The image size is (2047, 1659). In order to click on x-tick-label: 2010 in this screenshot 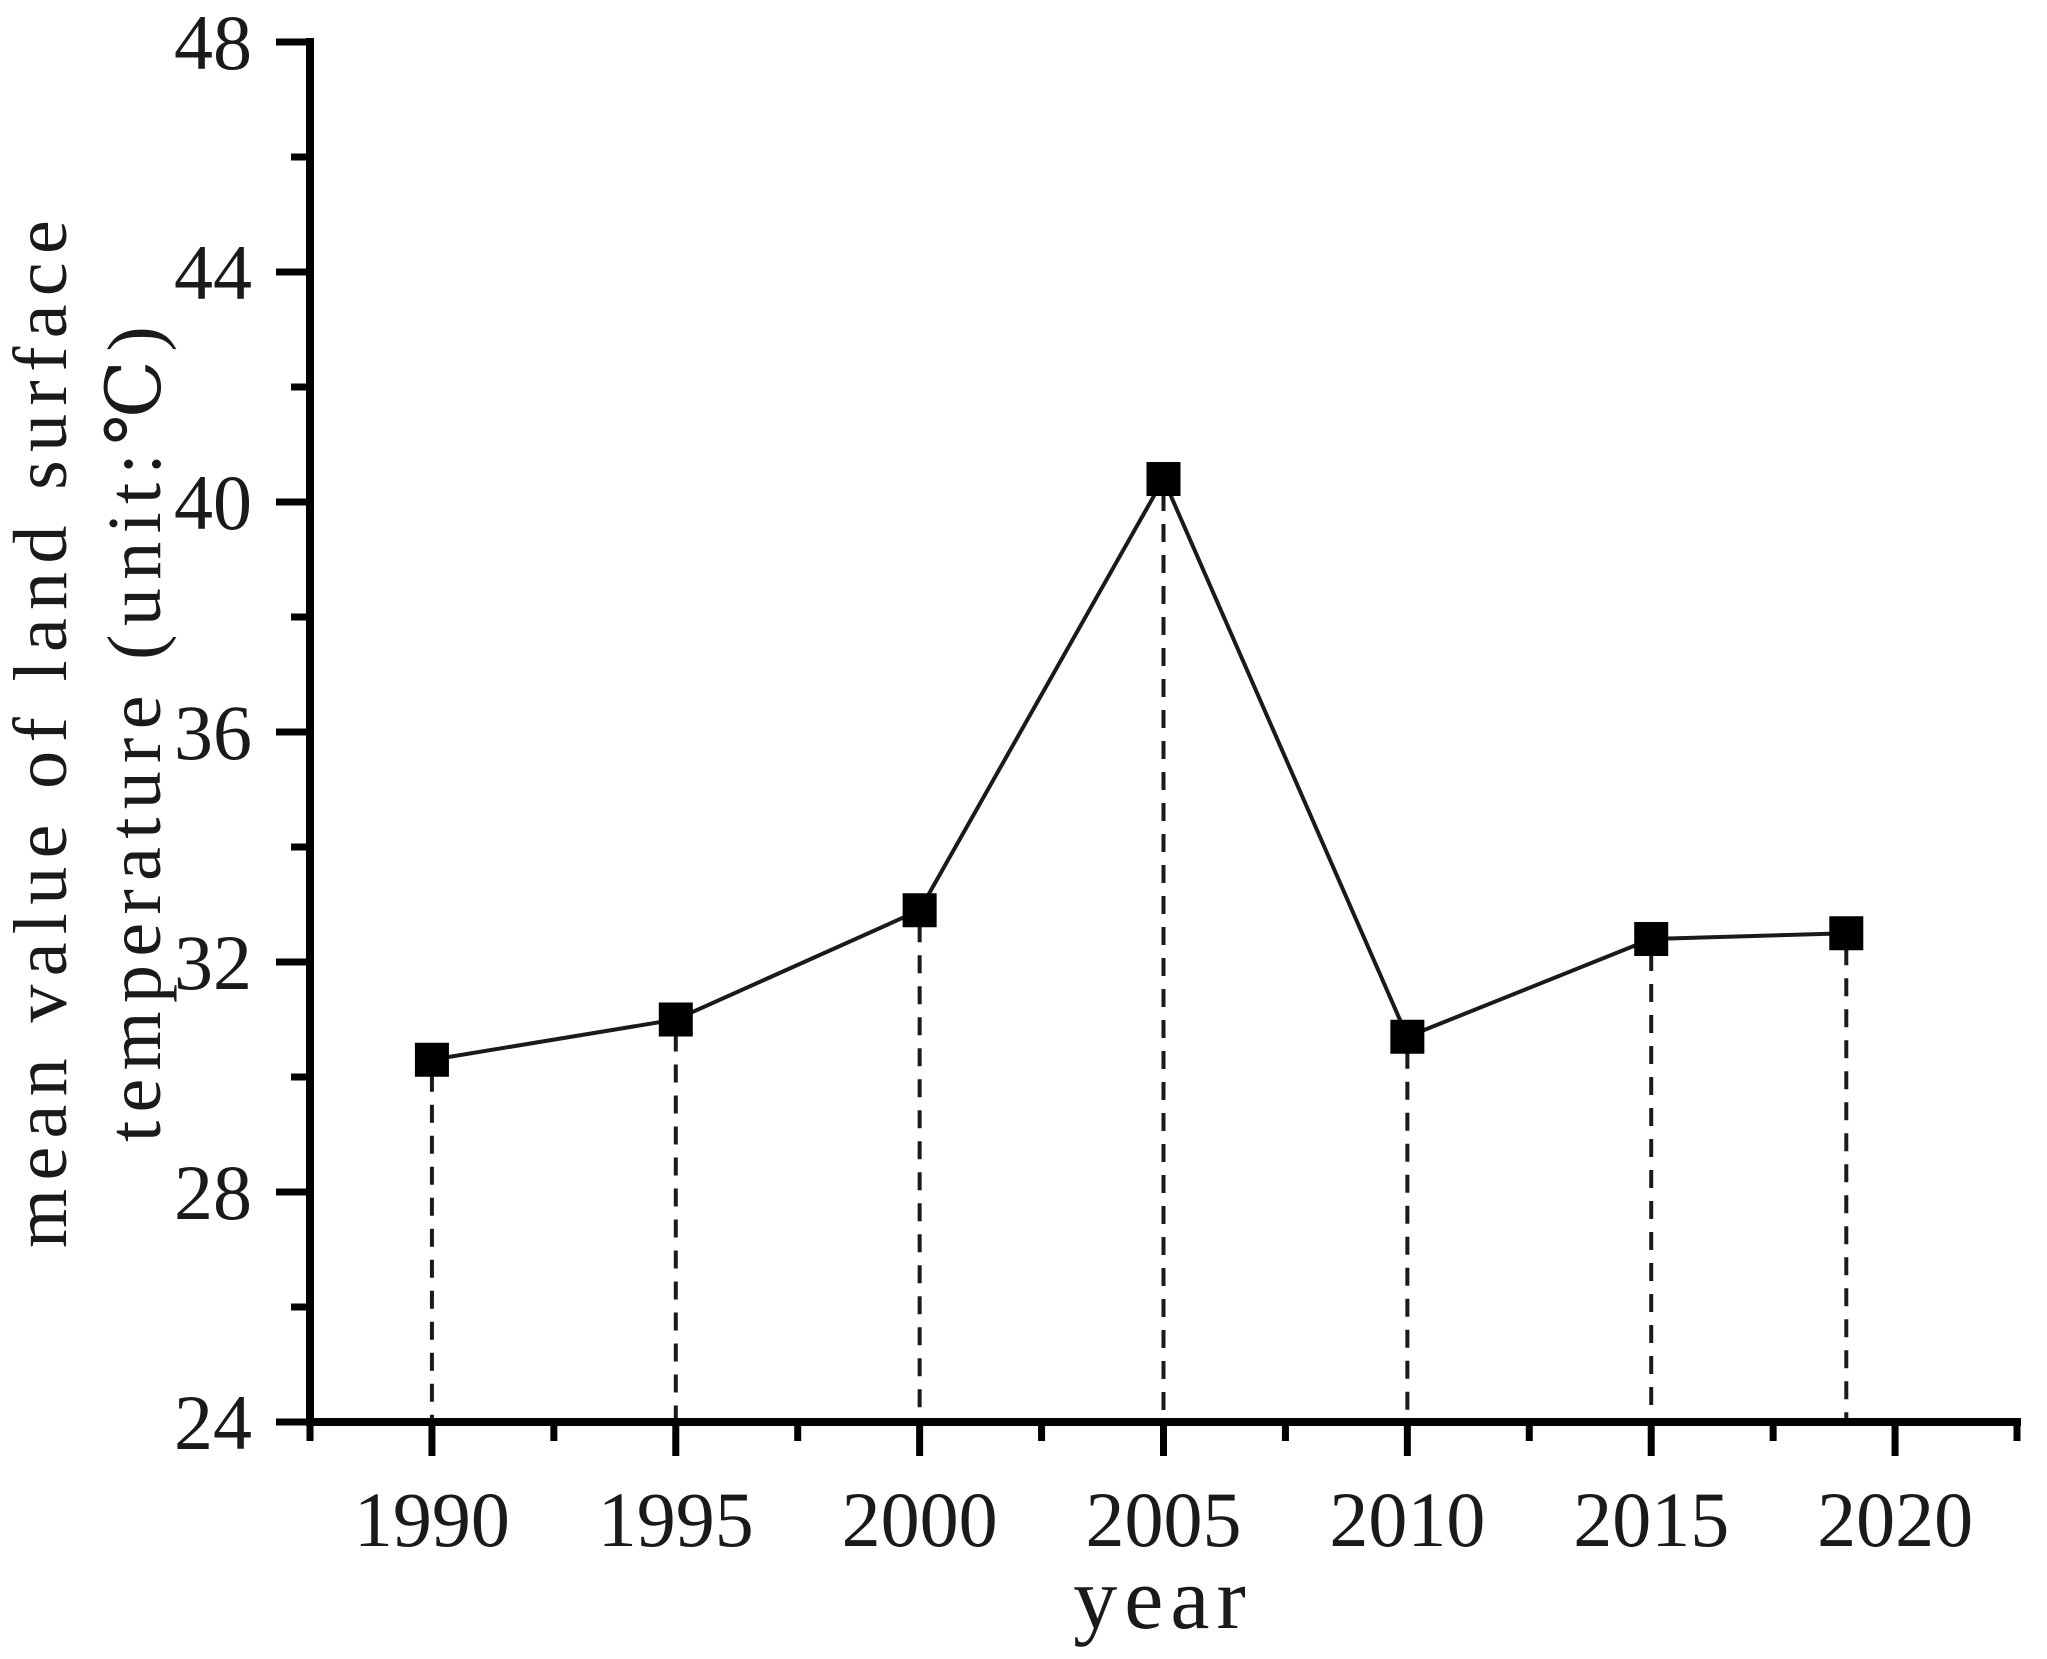, I will do `click(1407, 1519)`.